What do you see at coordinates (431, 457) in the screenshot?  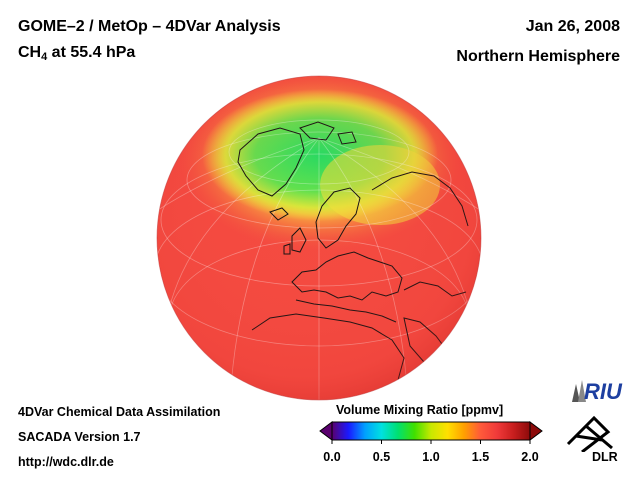 I see `colorbar-tick-label: 1.0` at bounding box center [431, 457].